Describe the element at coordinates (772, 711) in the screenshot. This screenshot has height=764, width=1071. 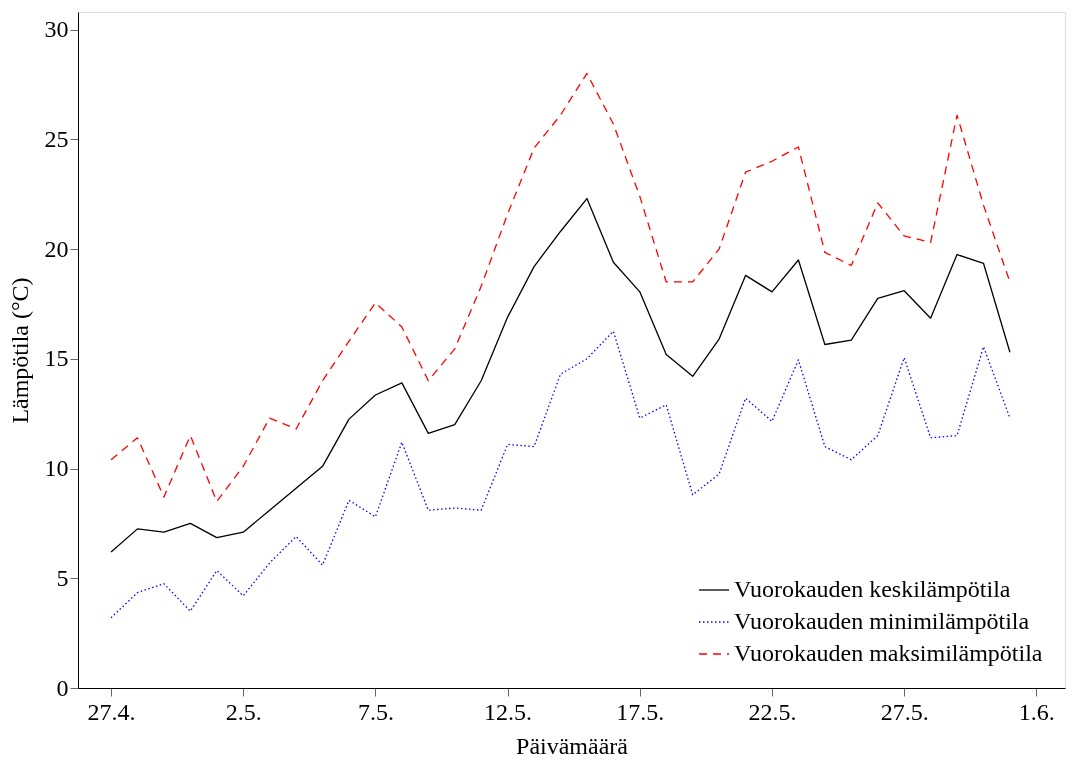
I see `x-tick-label: 22.5.` at that location.